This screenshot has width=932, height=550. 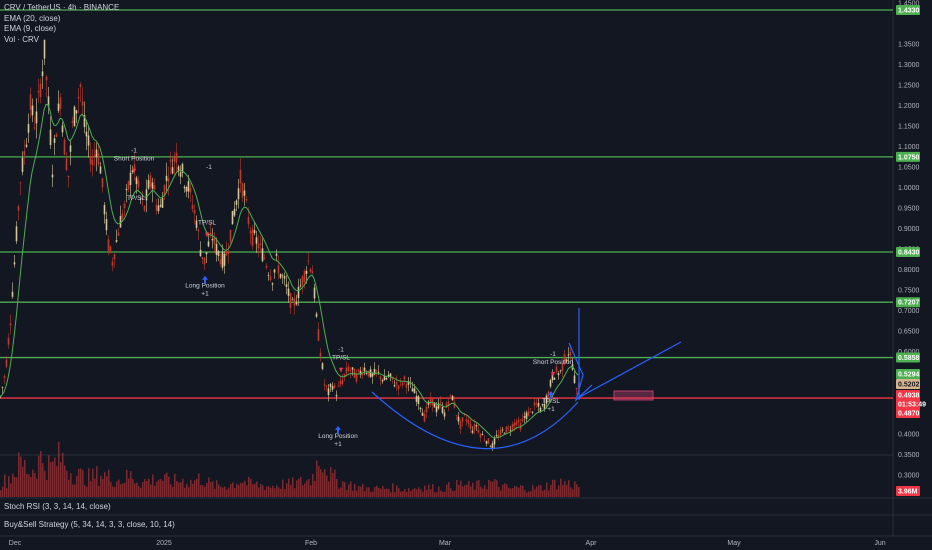 I want to click on ema9-legend: EMA (9, close), so click(x=30, y=28).